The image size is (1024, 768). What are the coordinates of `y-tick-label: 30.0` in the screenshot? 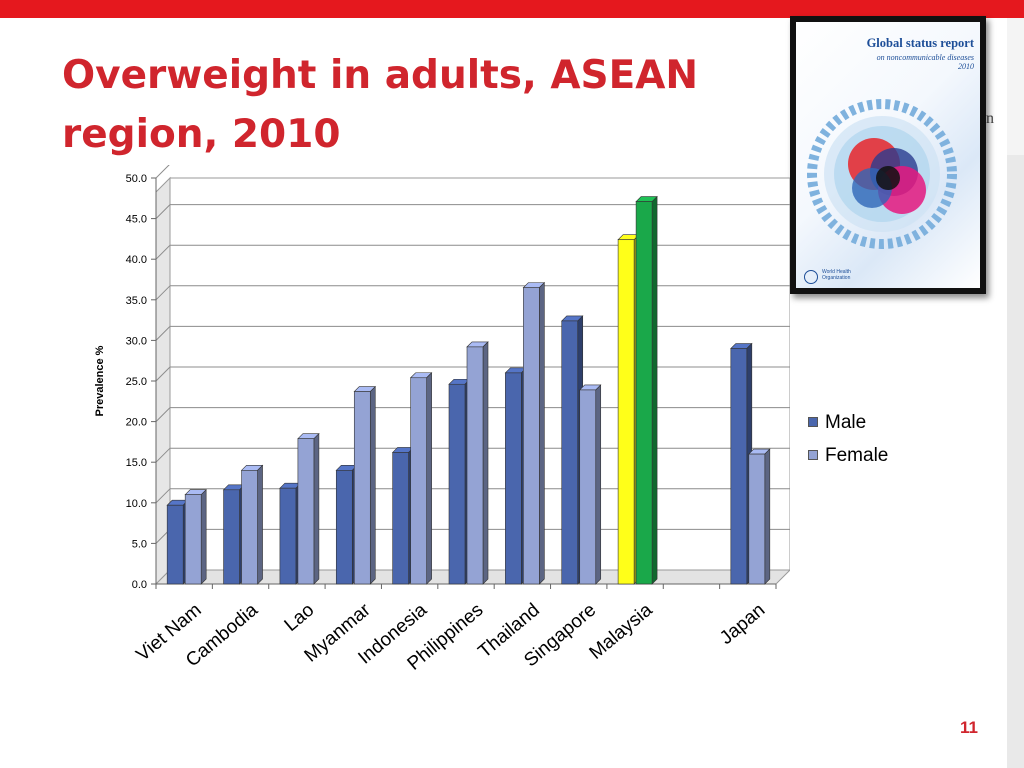 It's located at (136, 341).